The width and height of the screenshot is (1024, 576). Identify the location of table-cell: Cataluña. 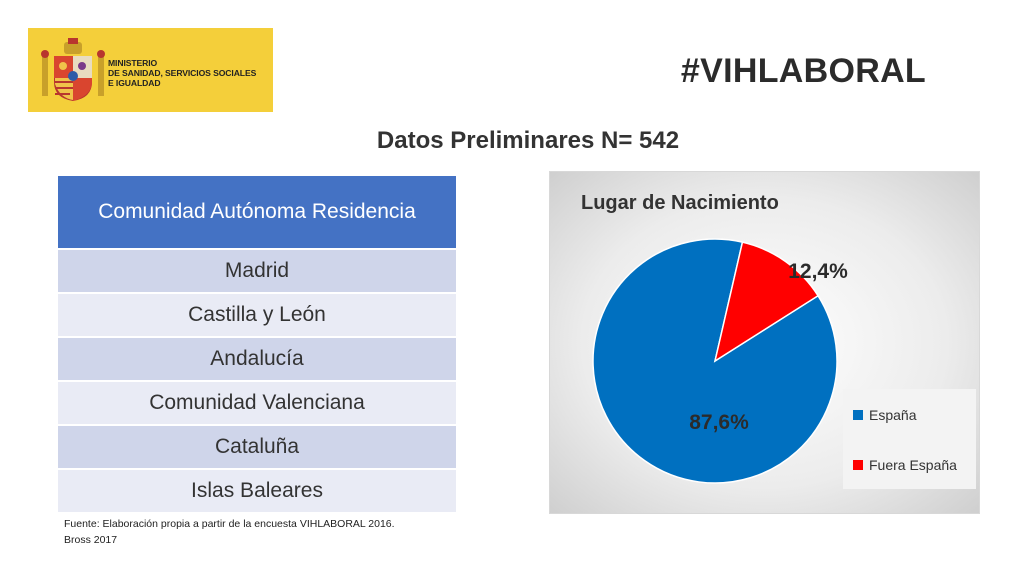
(257, 447).